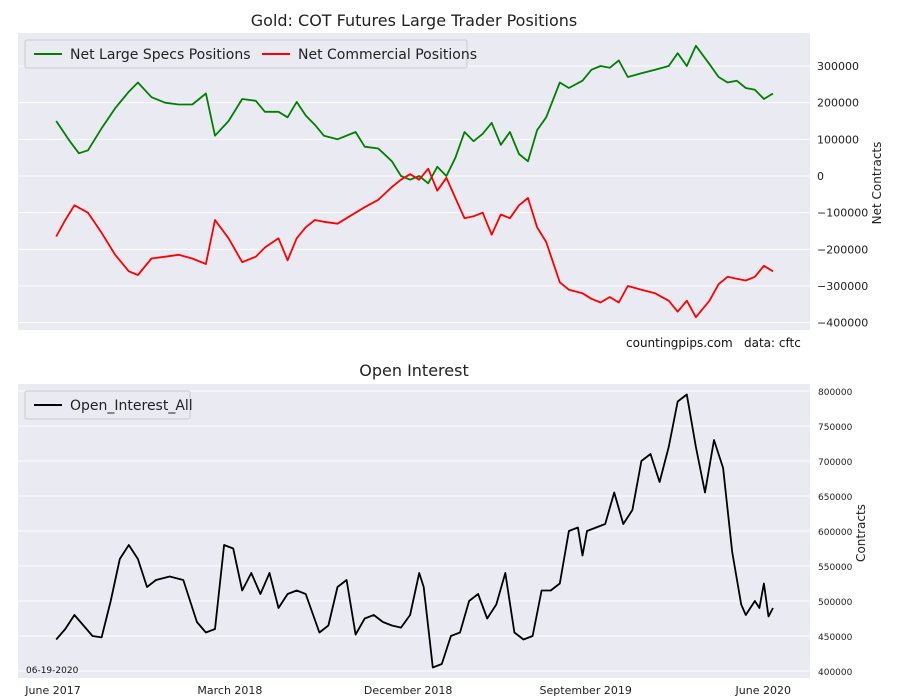 The width and height of the screenshot is (900, 700). I want to click on bottom-y-tick-label: 500000, so click(835, 603).